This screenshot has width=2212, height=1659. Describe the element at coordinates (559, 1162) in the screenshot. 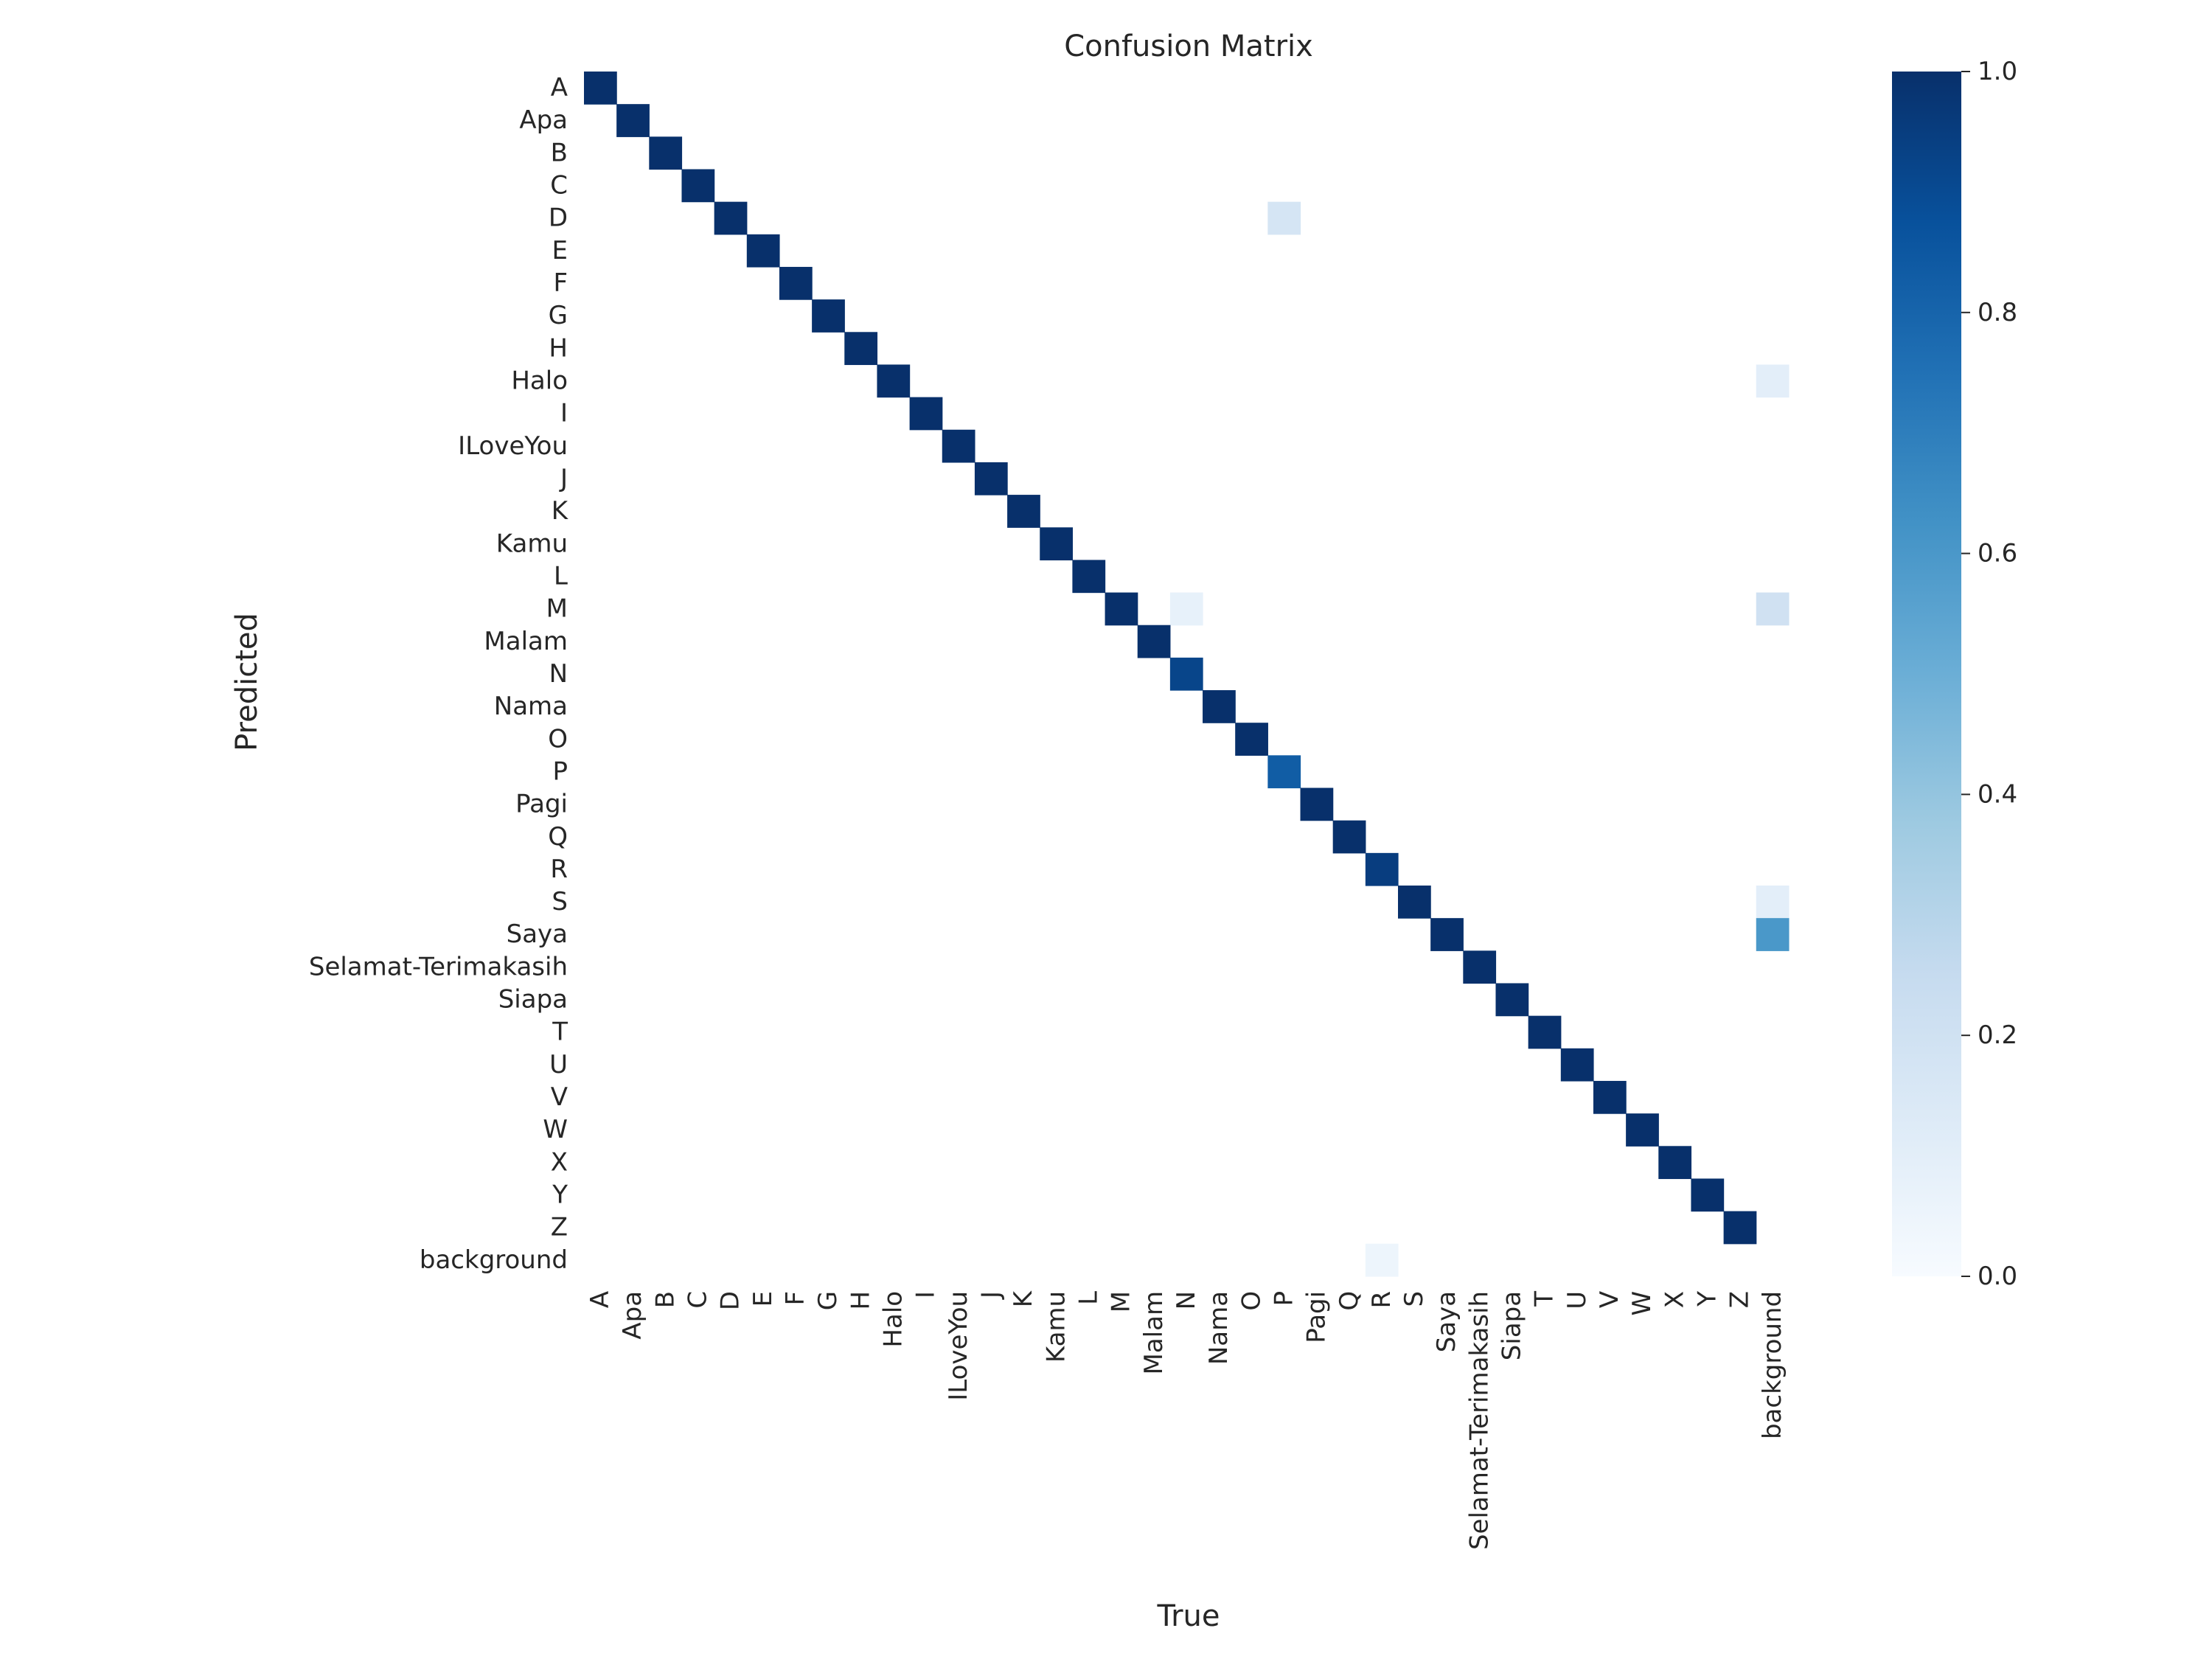

I see `y-tick-label: X` at that location.